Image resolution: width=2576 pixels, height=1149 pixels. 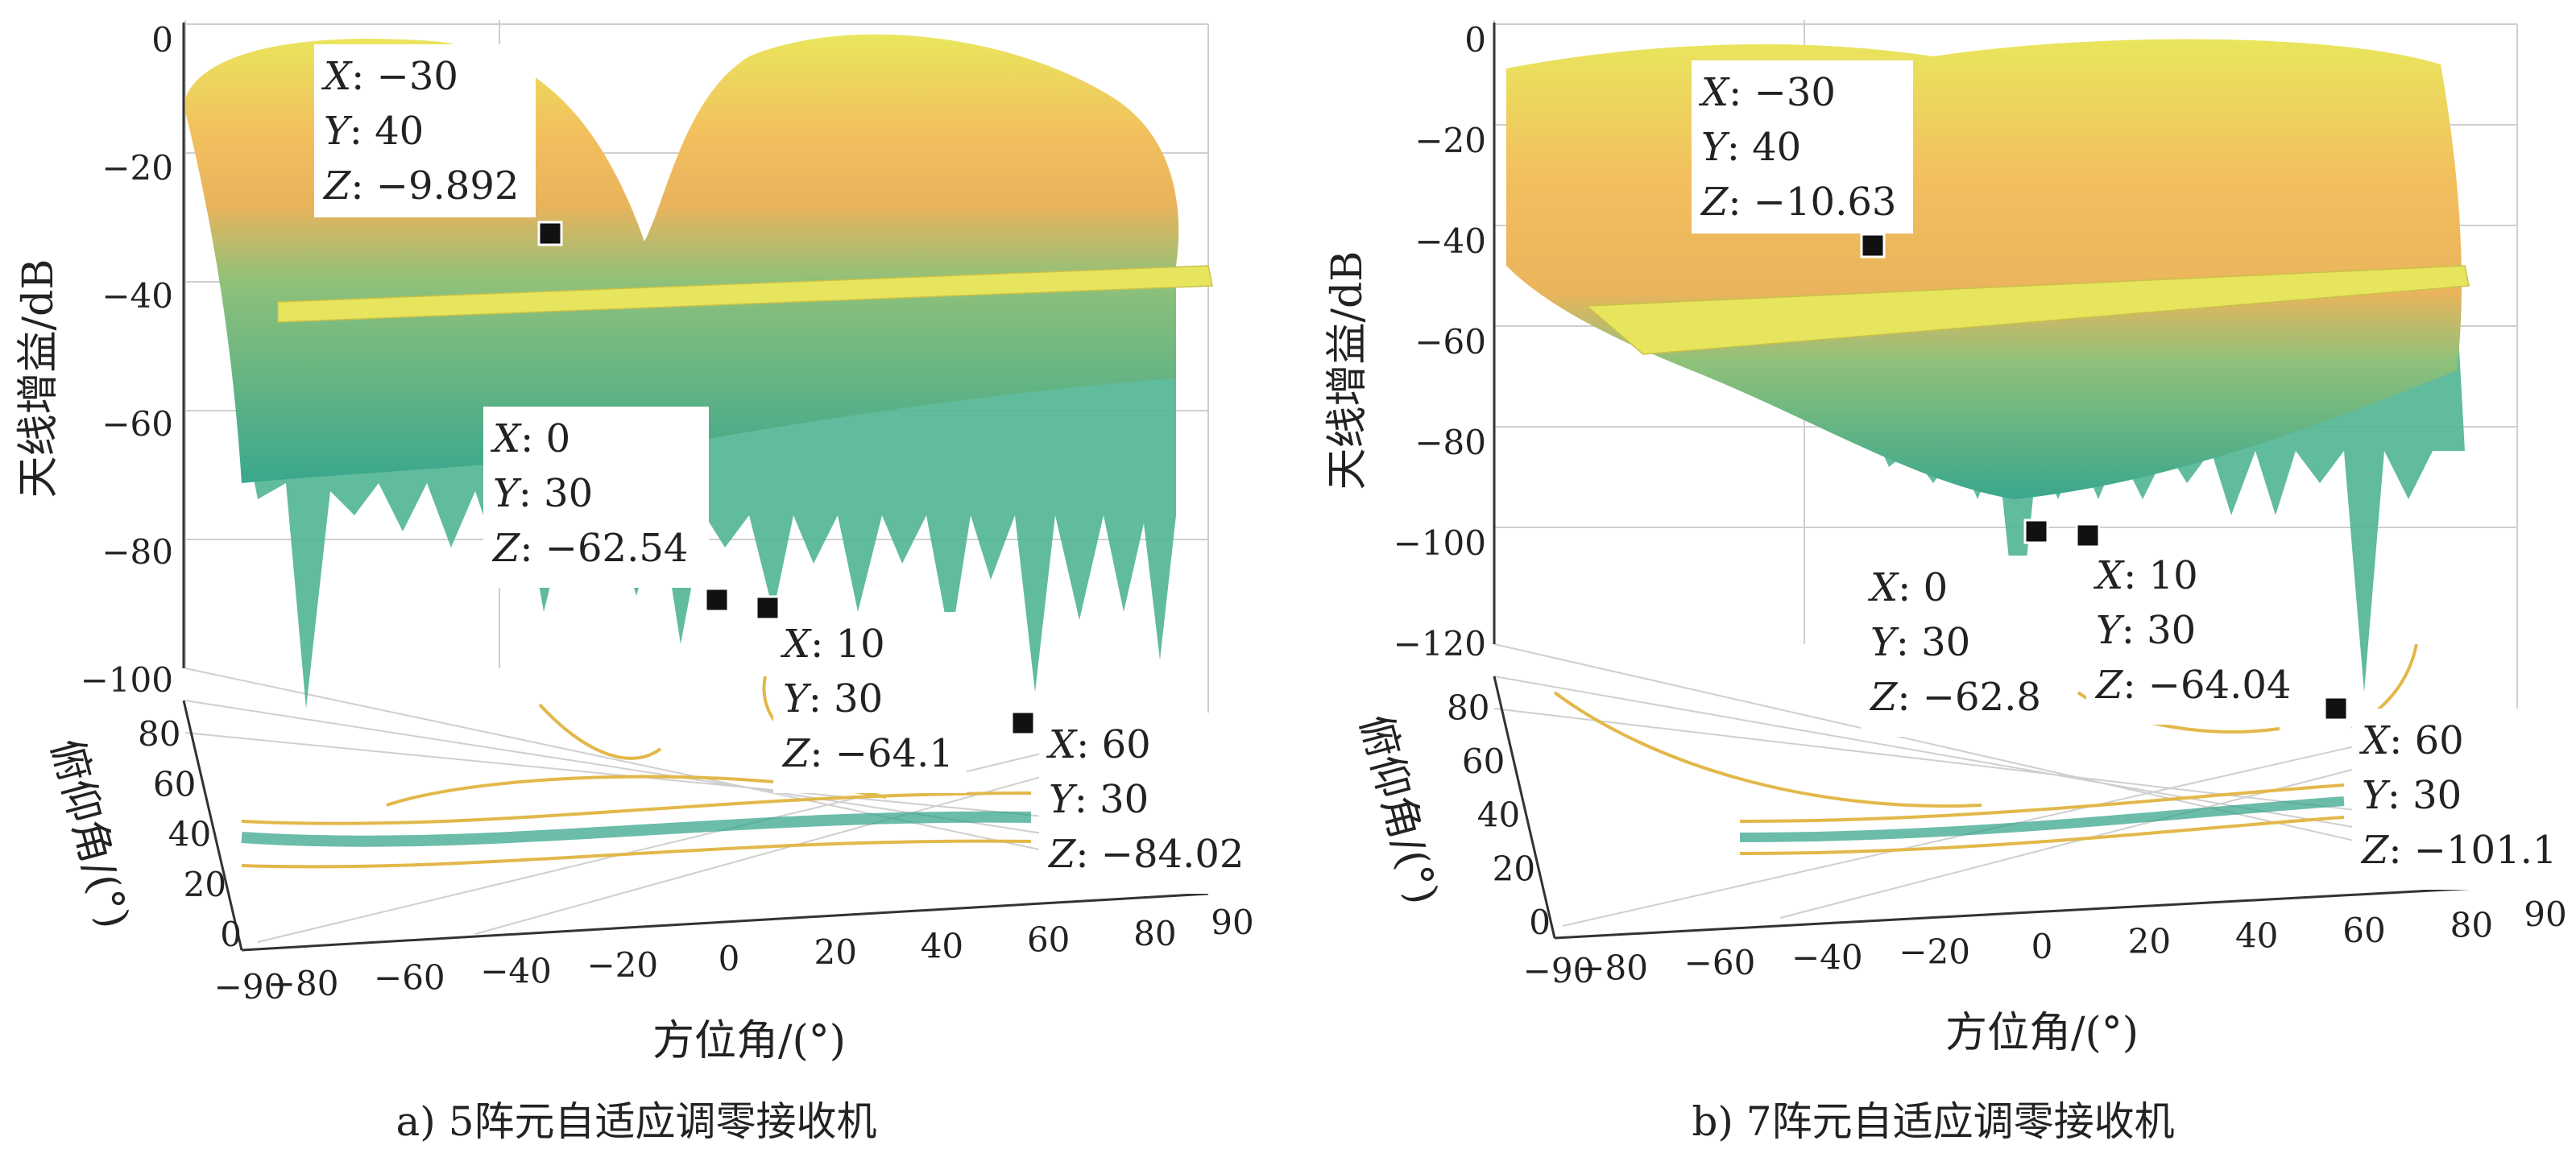 What do you see at coordinates (2192, 685) in the screenshot?
I see `datatip-line-z: Z: −64.04` at bounding box center [2192, 685].